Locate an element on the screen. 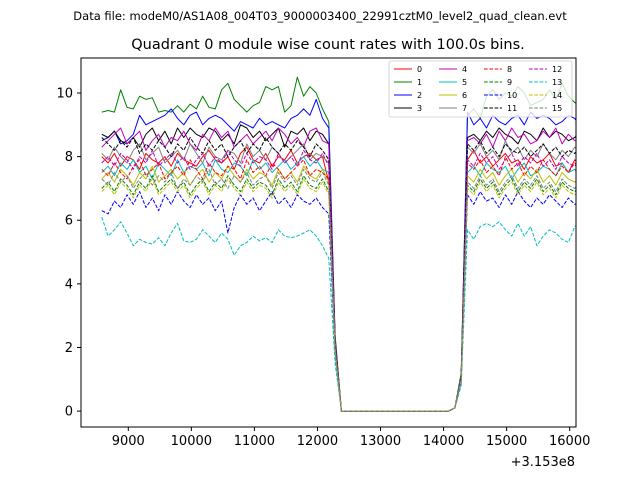 The image size is (640, 480). legend-label-10: 10 is located at coordinates (512, 95).